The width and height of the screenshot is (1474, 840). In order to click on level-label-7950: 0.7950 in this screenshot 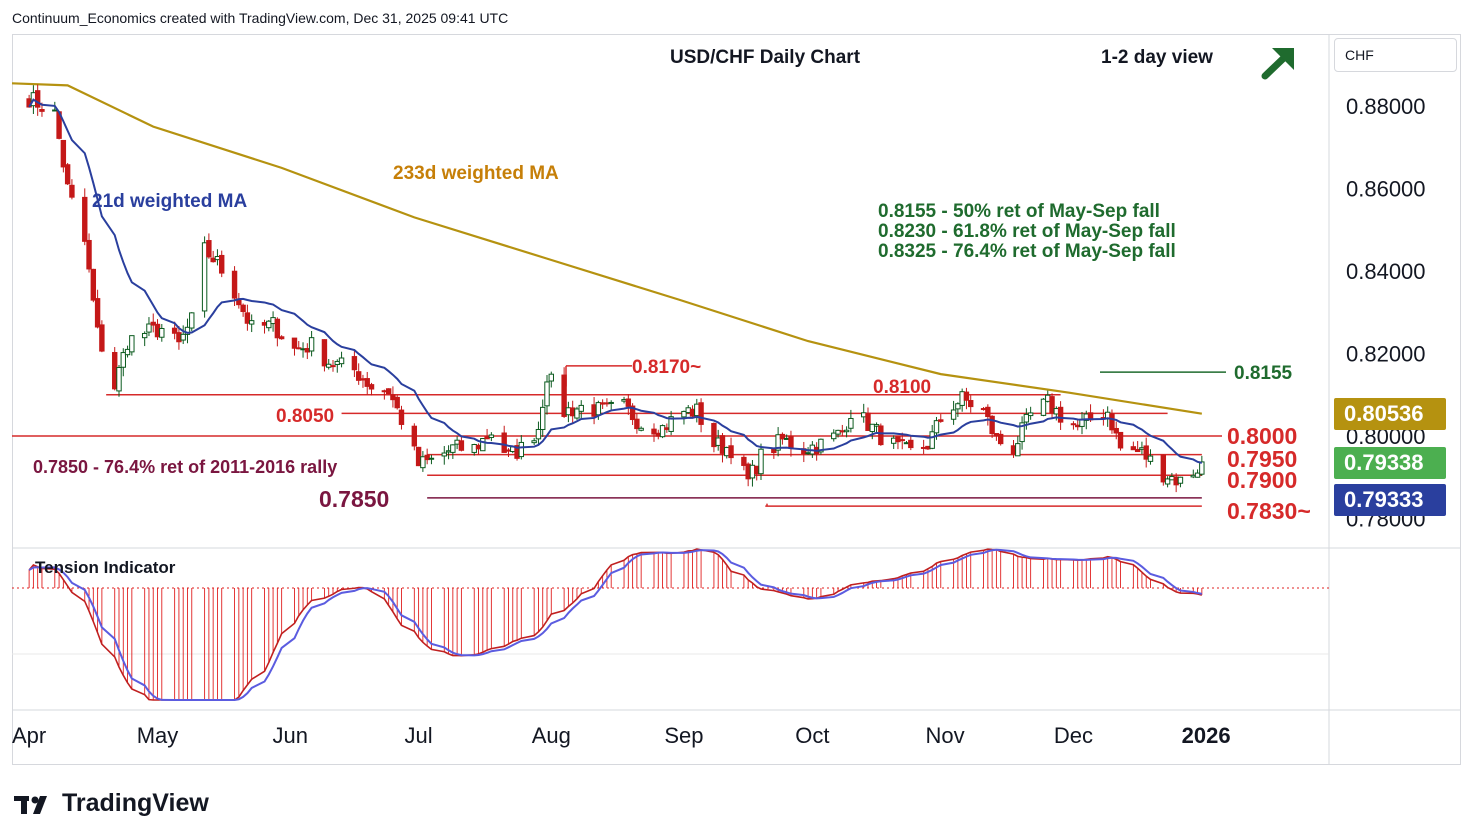, I will do `click(1262, 459)`.